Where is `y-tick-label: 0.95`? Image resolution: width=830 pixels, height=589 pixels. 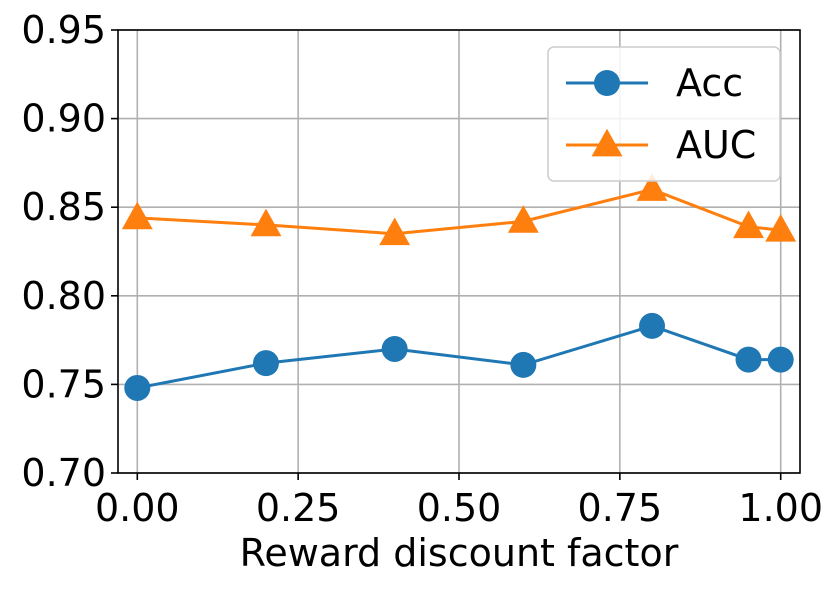 y-tick-label: 0.95 is located at coordinates (63, 30).